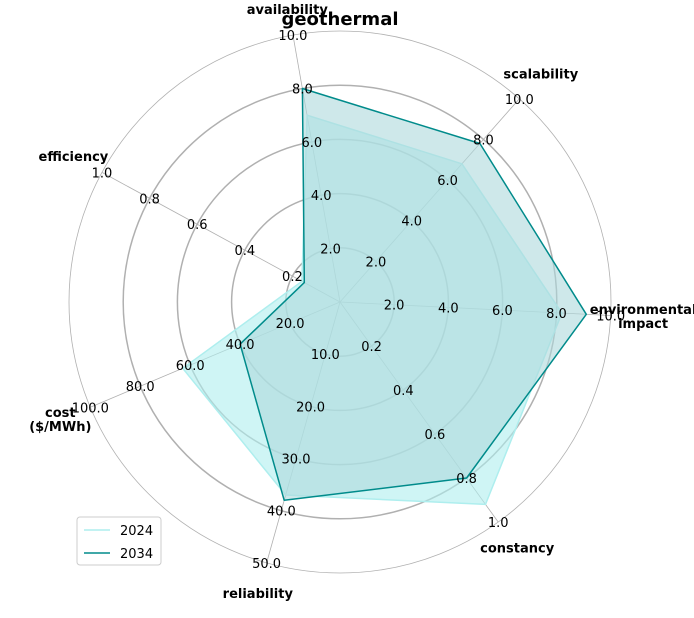 This screenshot has height=618, width=694. What do you see at coordinates (90, 408) in the screenshot?
I see `tick-label: 100.0` at bounding box center [90, 408].